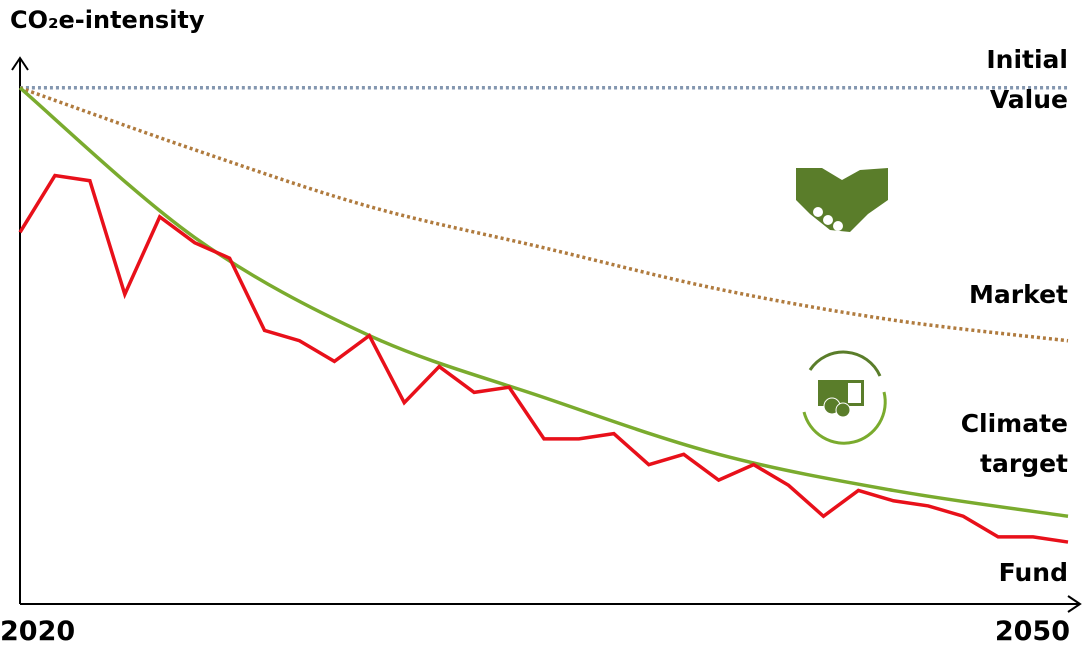 The height and width of the screenshot is (652, 1084). Describe the element at coordinates (844, 397) in the screenshot. I see `cycle-icon` at that location.